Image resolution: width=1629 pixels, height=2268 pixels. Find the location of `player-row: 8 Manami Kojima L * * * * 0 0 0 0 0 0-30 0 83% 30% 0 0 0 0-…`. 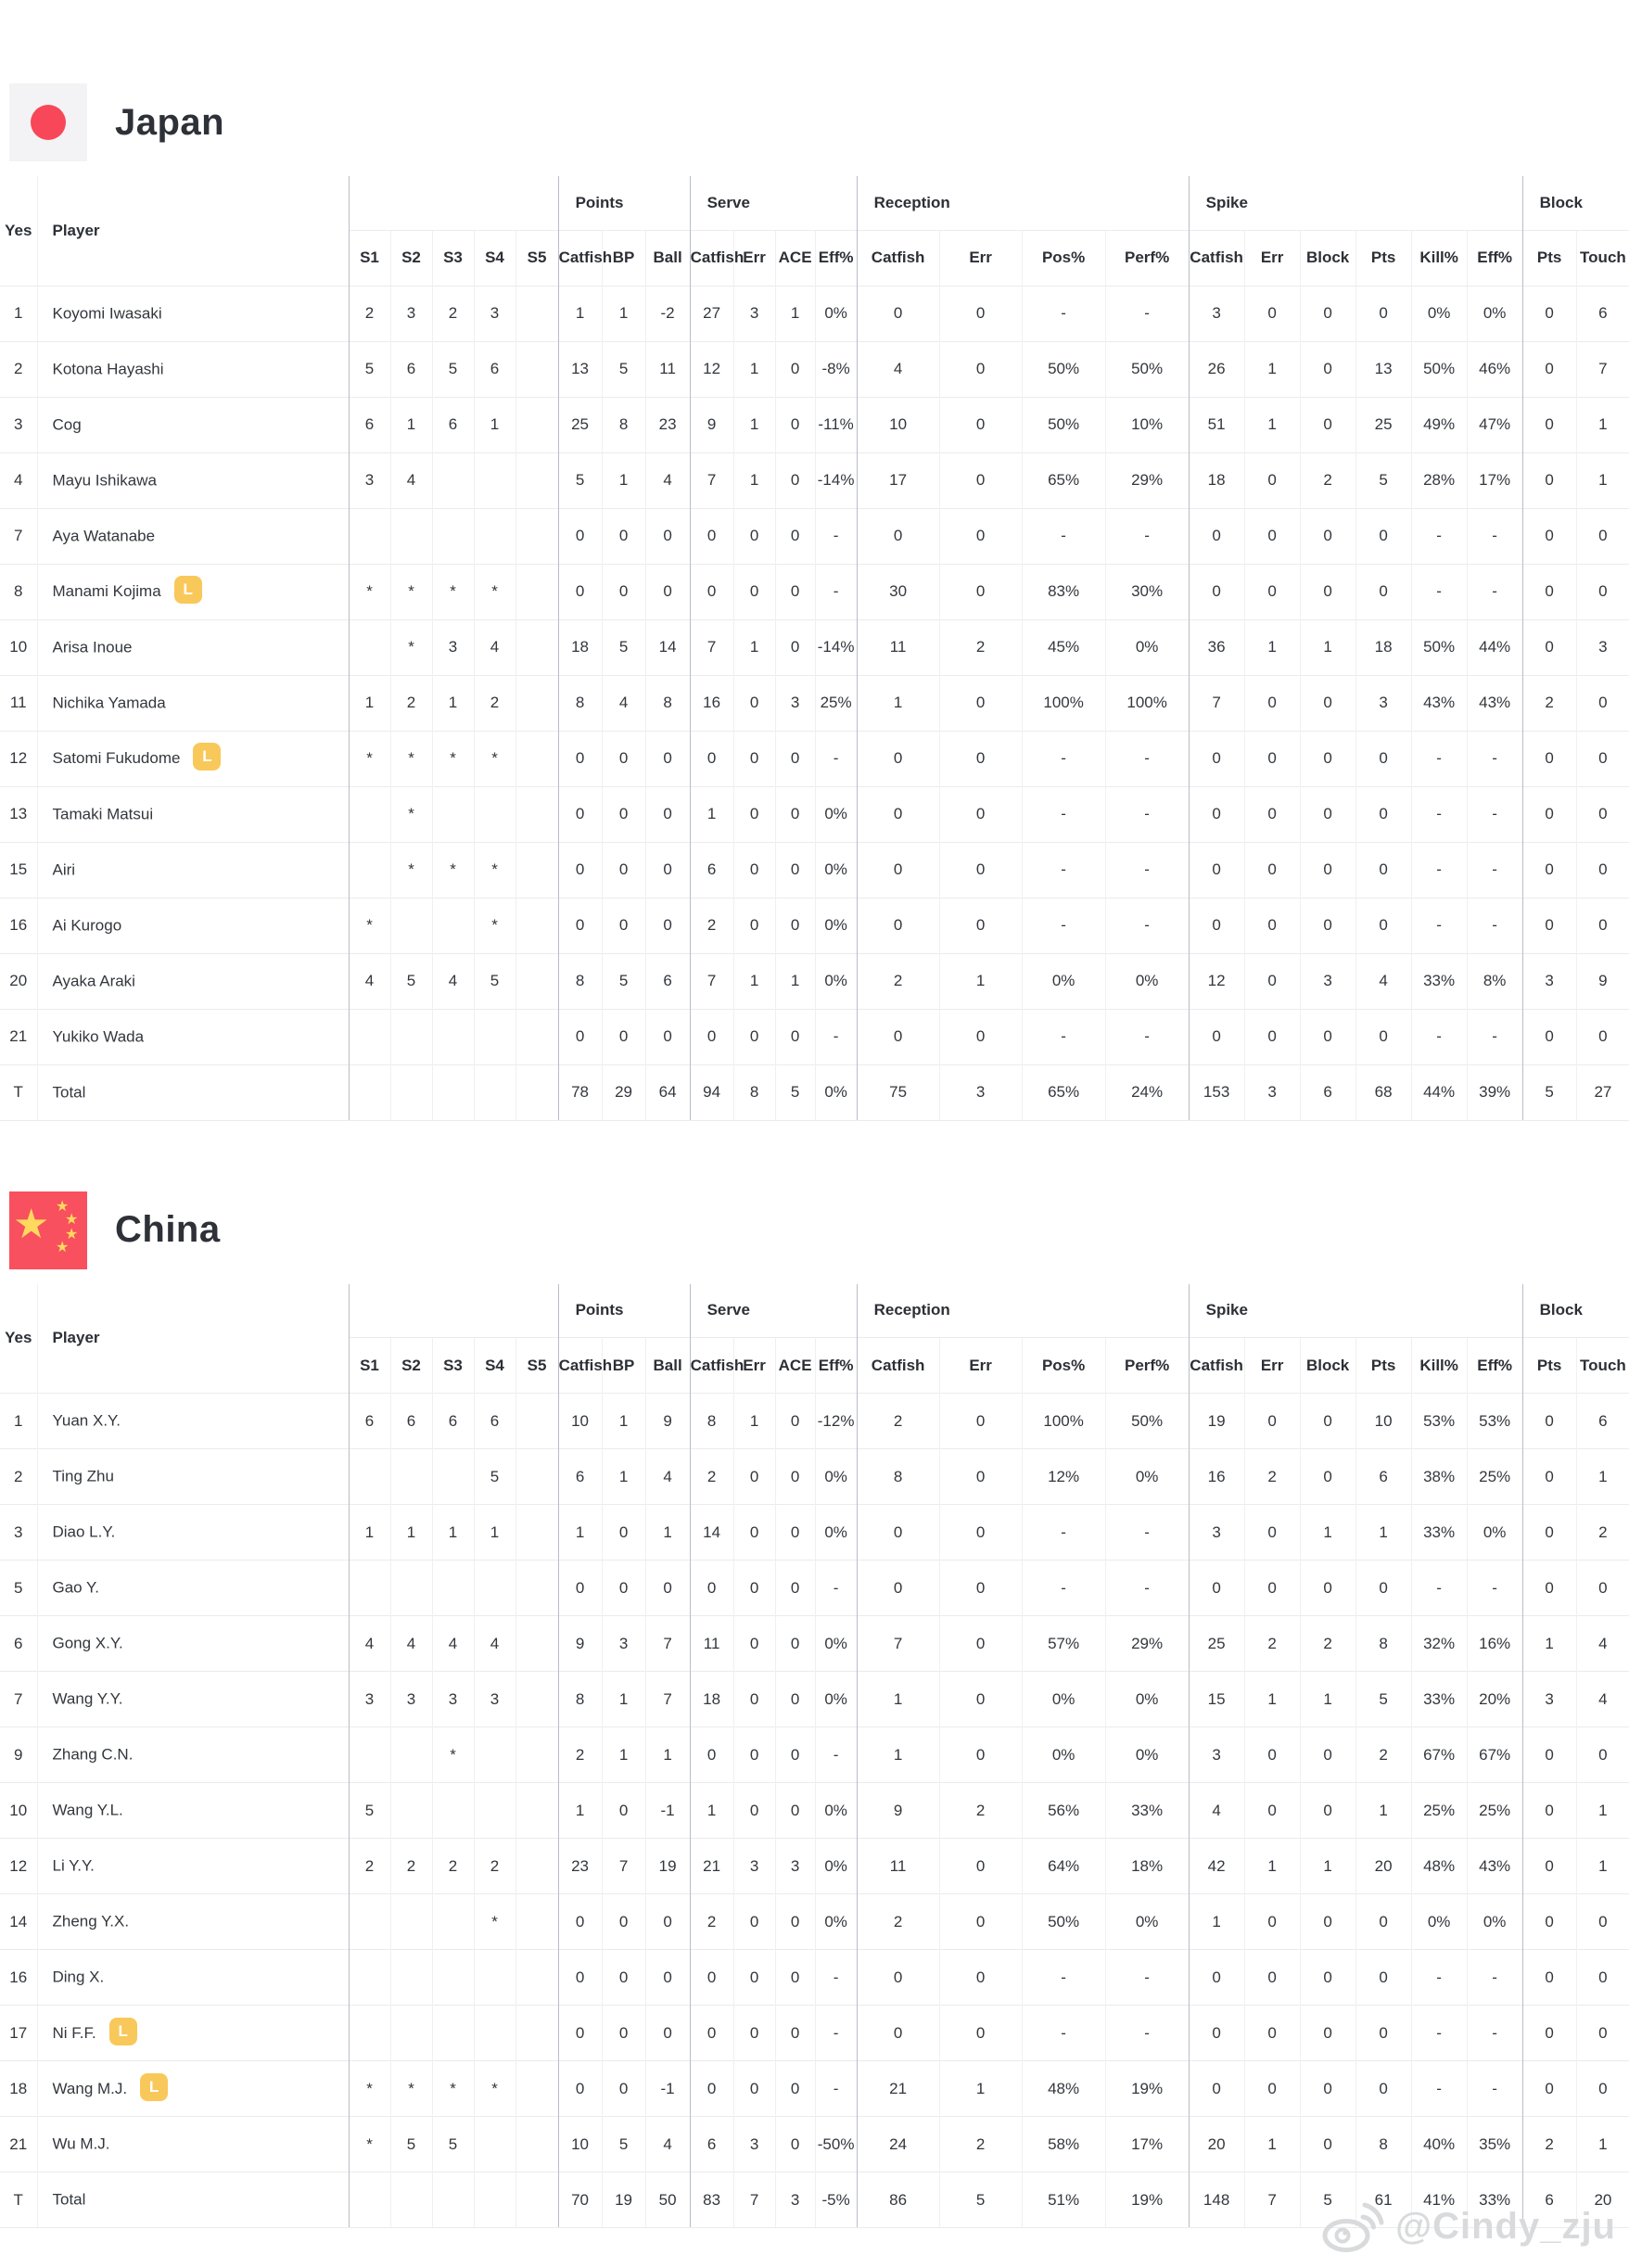

player-row: 8 Manami Kojima L * * * * 0 0 0 0 0 0-30 0 83% 30% 0 0 0 0-… is located at coordinates (814, 591).